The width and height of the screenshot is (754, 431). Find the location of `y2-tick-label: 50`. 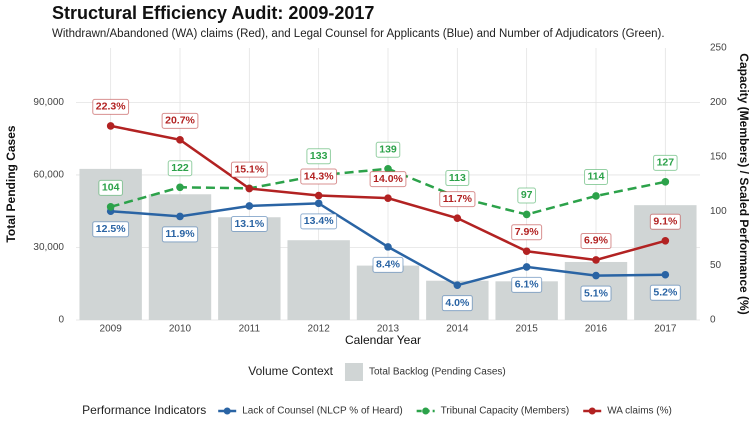

y2-tick-label: 50 is located at coordinates (716, 265).